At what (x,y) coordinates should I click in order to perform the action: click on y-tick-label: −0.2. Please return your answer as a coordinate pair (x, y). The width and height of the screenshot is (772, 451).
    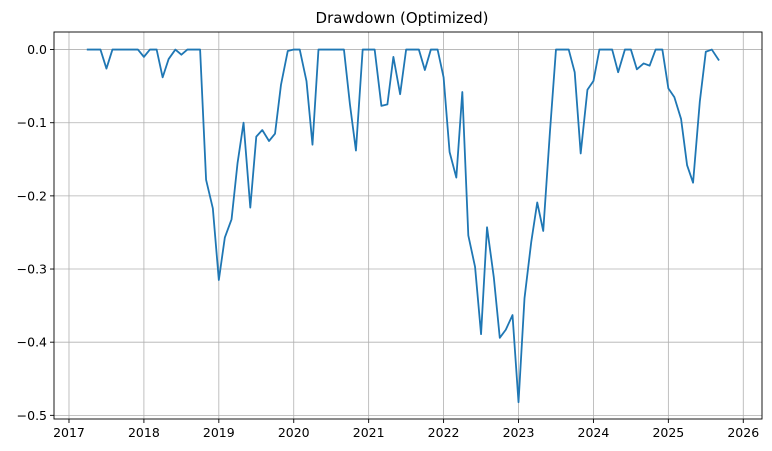
    Looking at the image, I should click on (32, 195).